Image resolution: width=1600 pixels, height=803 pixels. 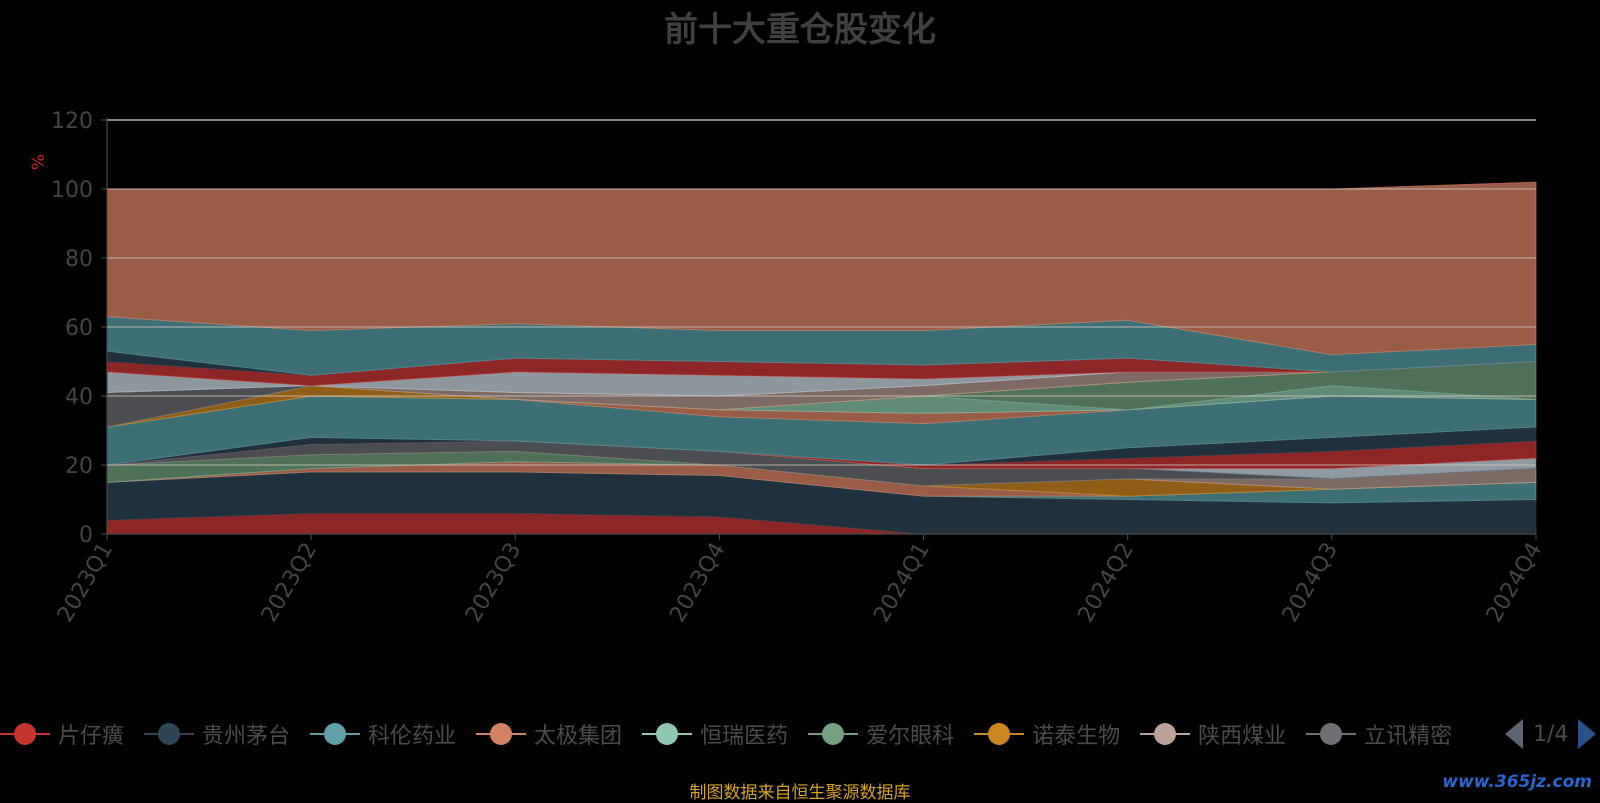 I want to click on legend-item: 恒瑞医药, so click(x=715, y=734).